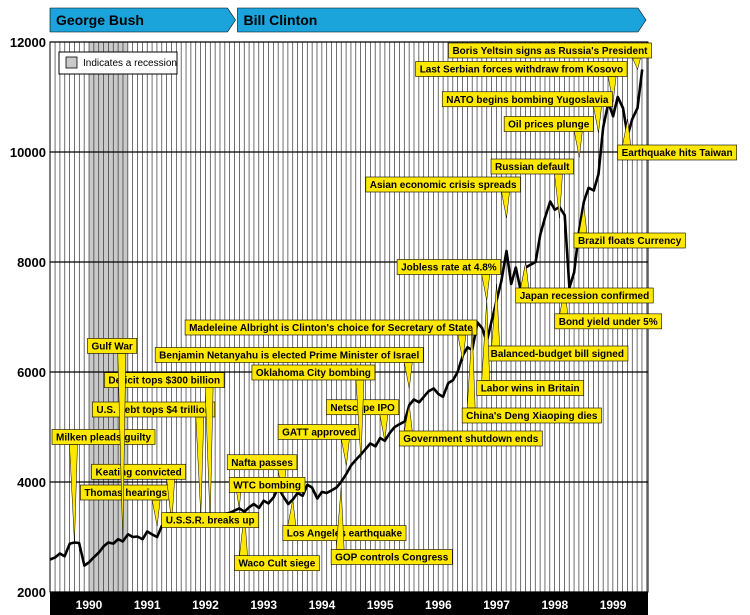 The height and width of the screenshot is (615, 750). I want to click on x-tick-label: 1995, so click(380, 605).